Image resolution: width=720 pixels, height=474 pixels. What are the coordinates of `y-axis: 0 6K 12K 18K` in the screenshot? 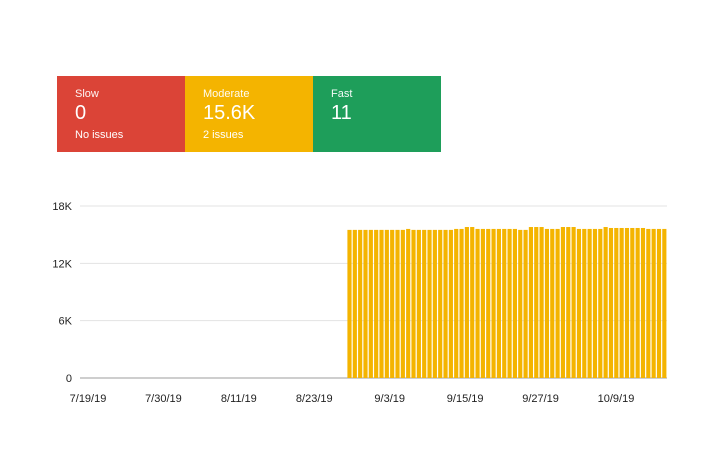 It's located at (62, 293).